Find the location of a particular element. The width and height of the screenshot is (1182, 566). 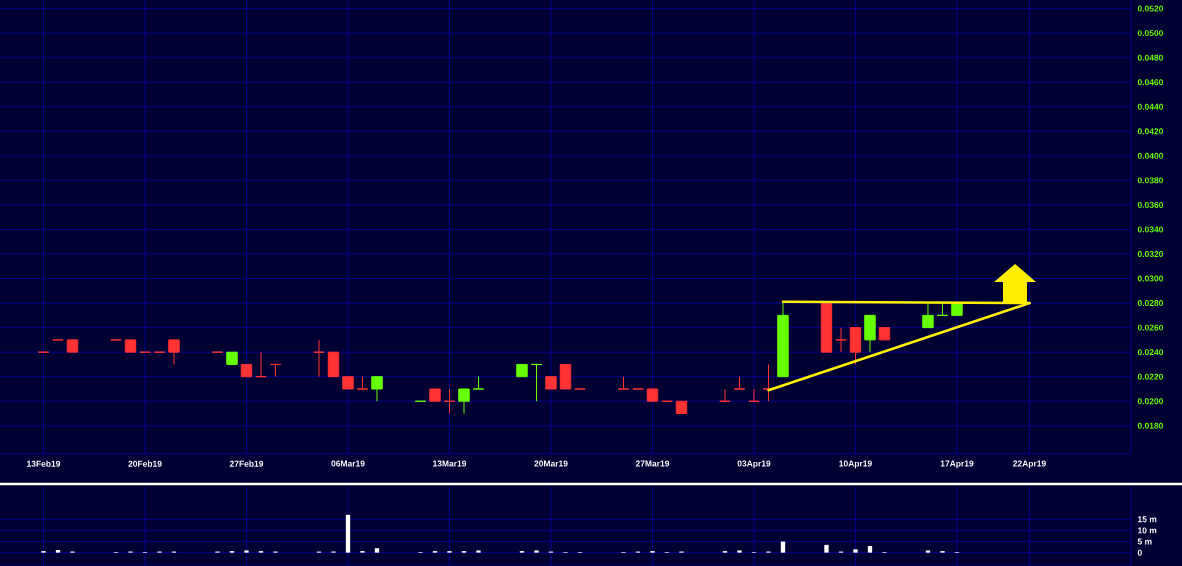

y-tick-label: 0.0440 is located at coordinates (1150, 106).